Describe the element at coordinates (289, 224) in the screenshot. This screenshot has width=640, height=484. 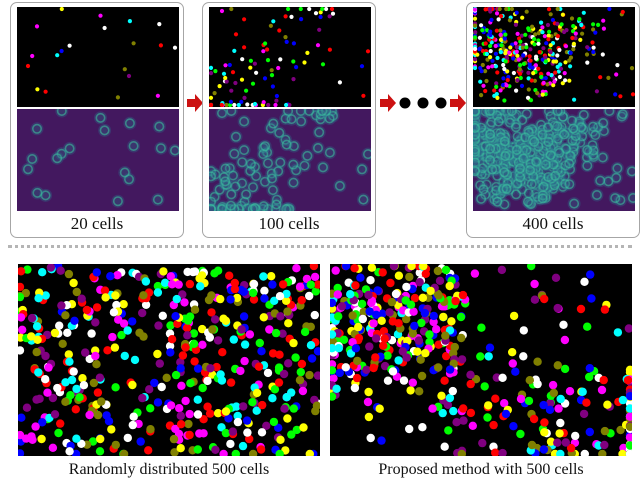
I see `panel-caption: 100 cells` at that location.